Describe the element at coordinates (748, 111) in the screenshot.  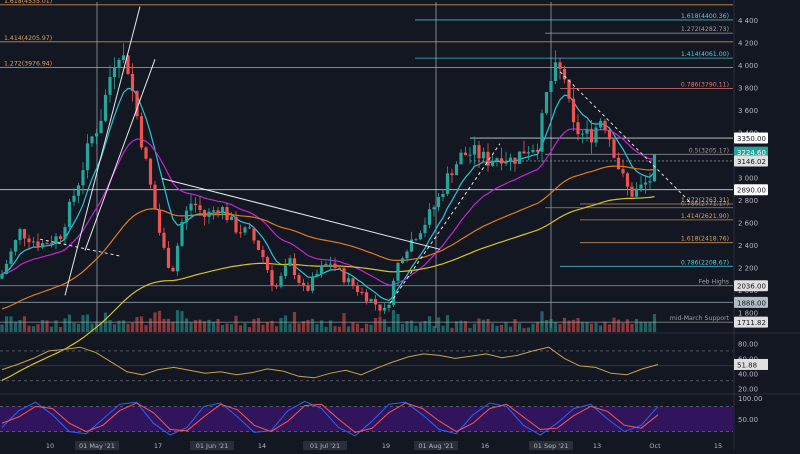
I see `price-tick-label: 3 600` at that location.